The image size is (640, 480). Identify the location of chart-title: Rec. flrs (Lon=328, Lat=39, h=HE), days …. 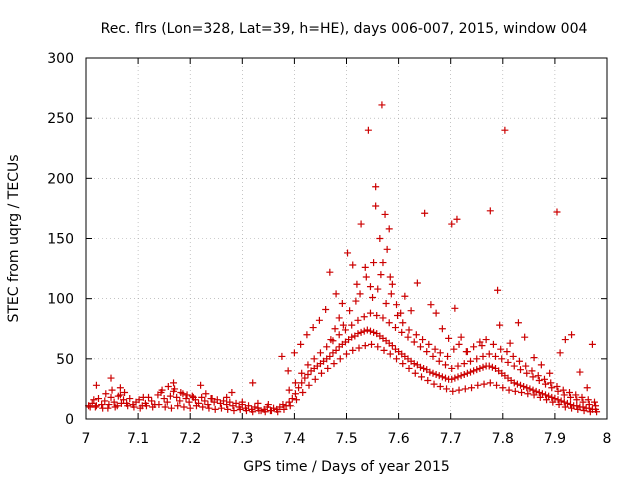
(344, 29).